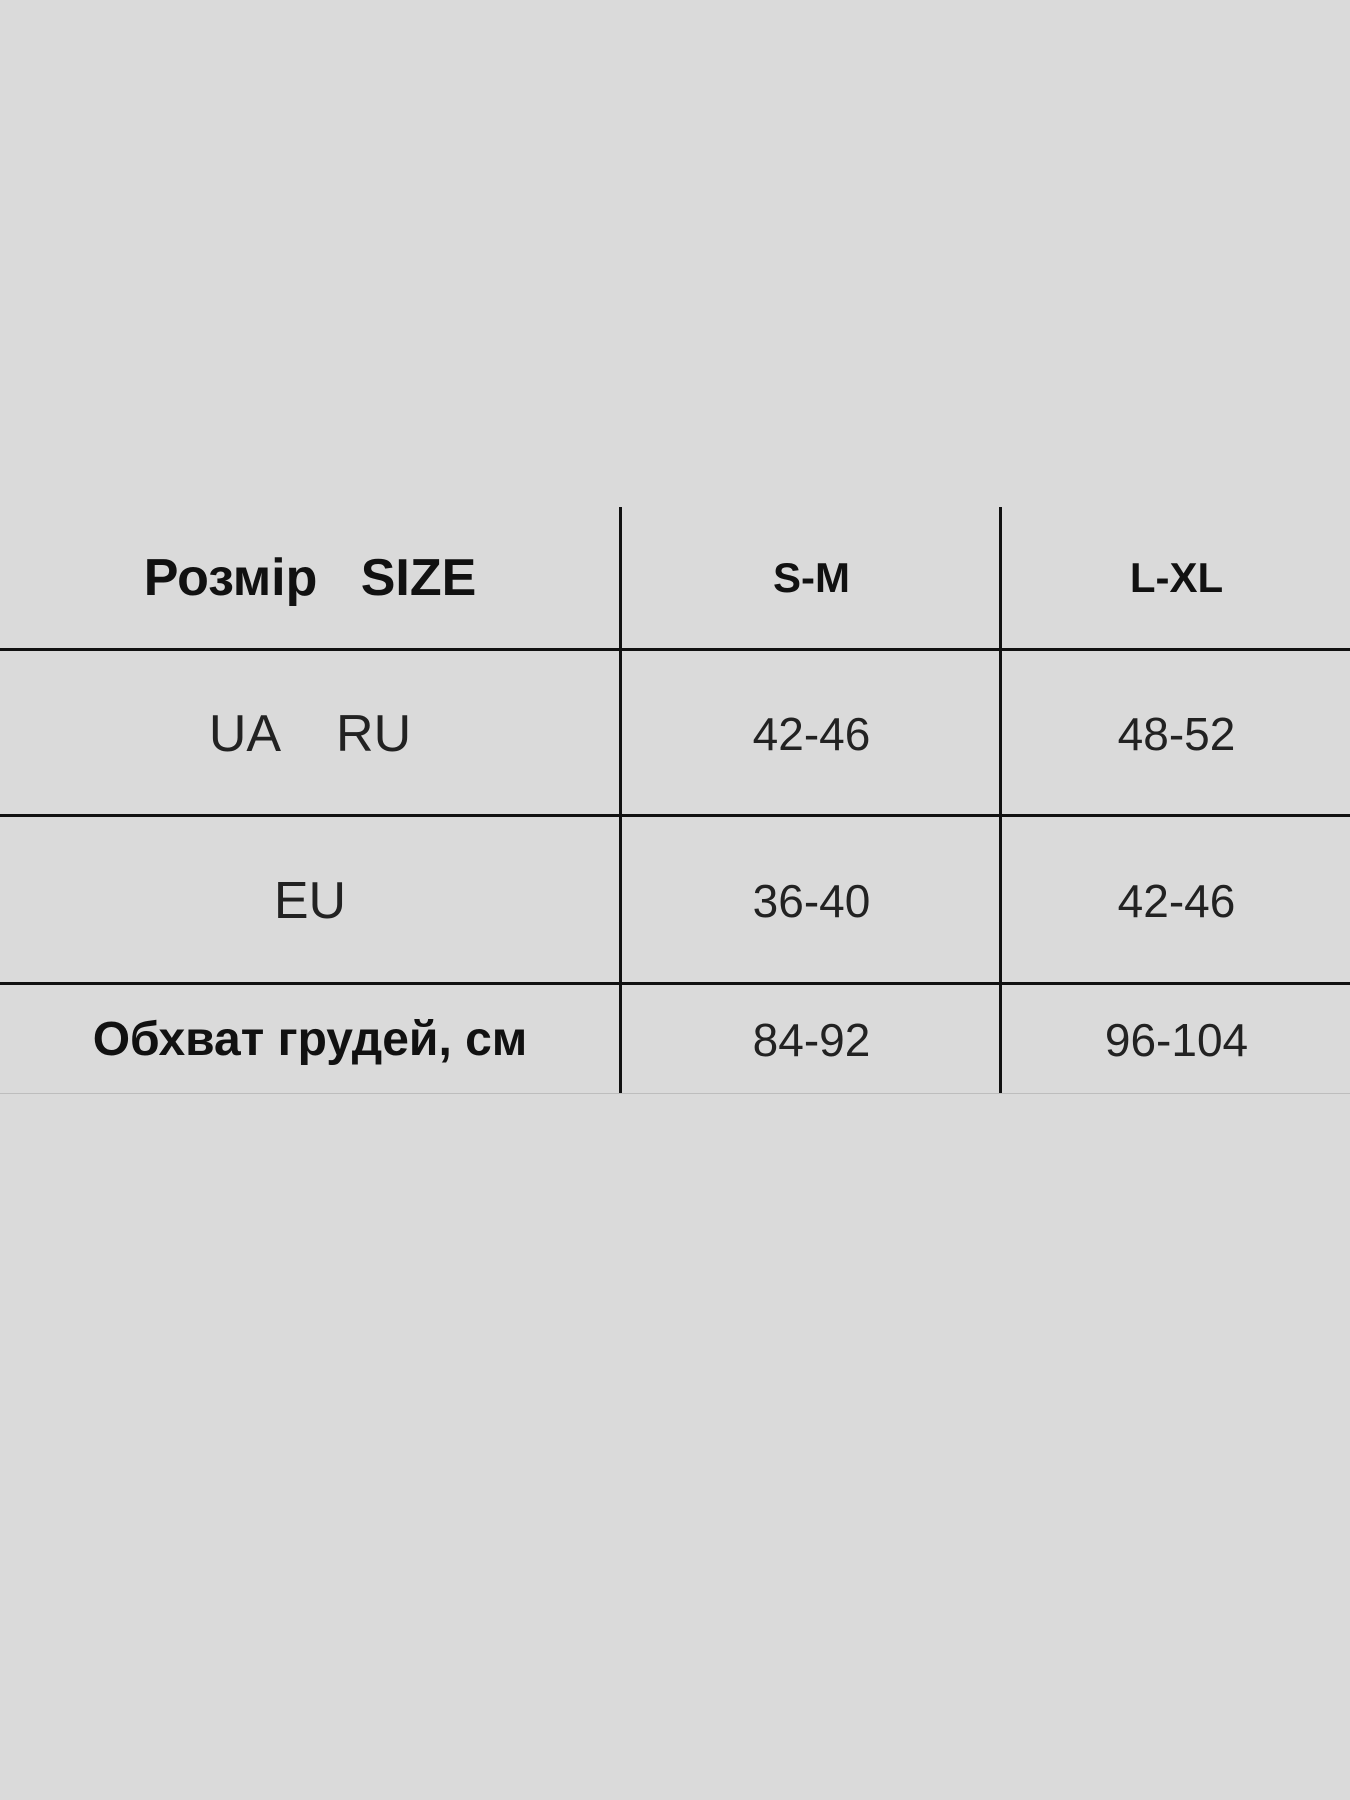 This screenshot has width=1350, height=1800. I want to click on cell-ua-s-m: 42-46, so click(811, 733).